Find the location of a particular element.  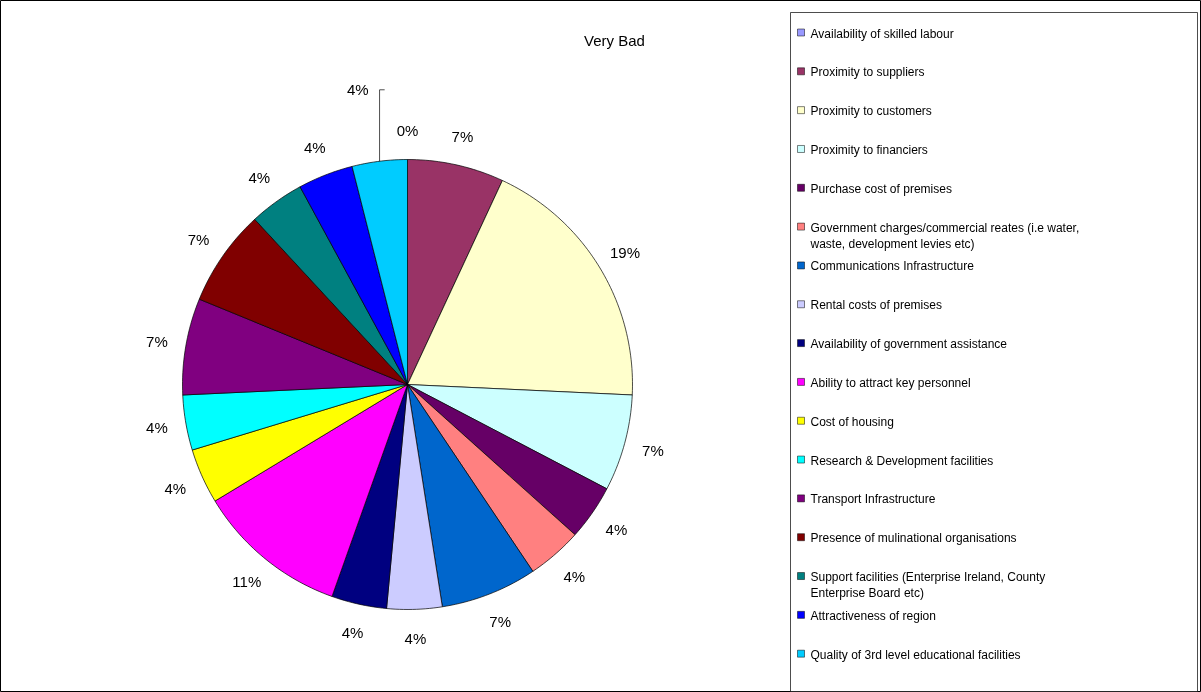

legend-label: Quality of 3rd level educational facilities is located at coordinates (915, 654).